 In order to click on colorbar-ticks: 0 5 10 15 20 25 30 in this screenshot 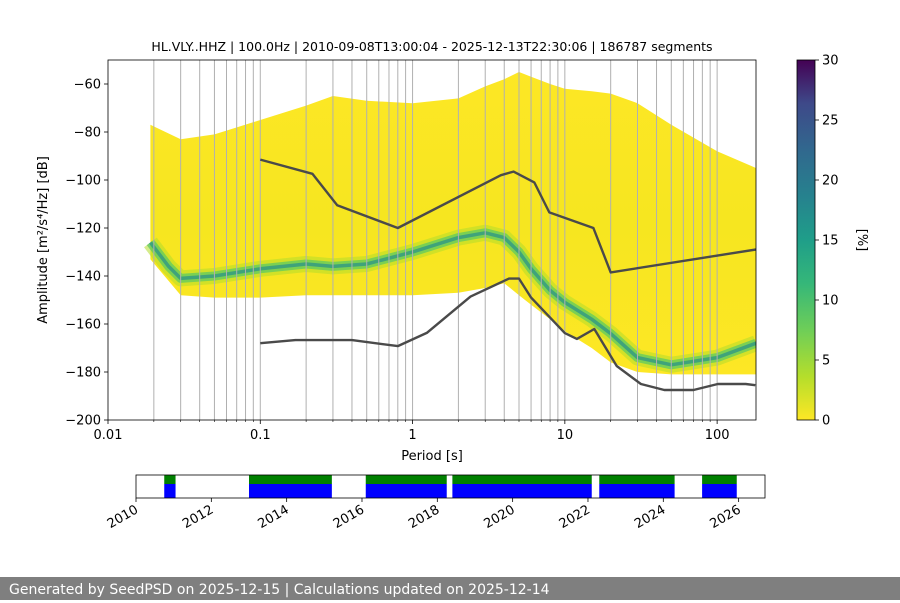, I will do `click(827, 241)`.